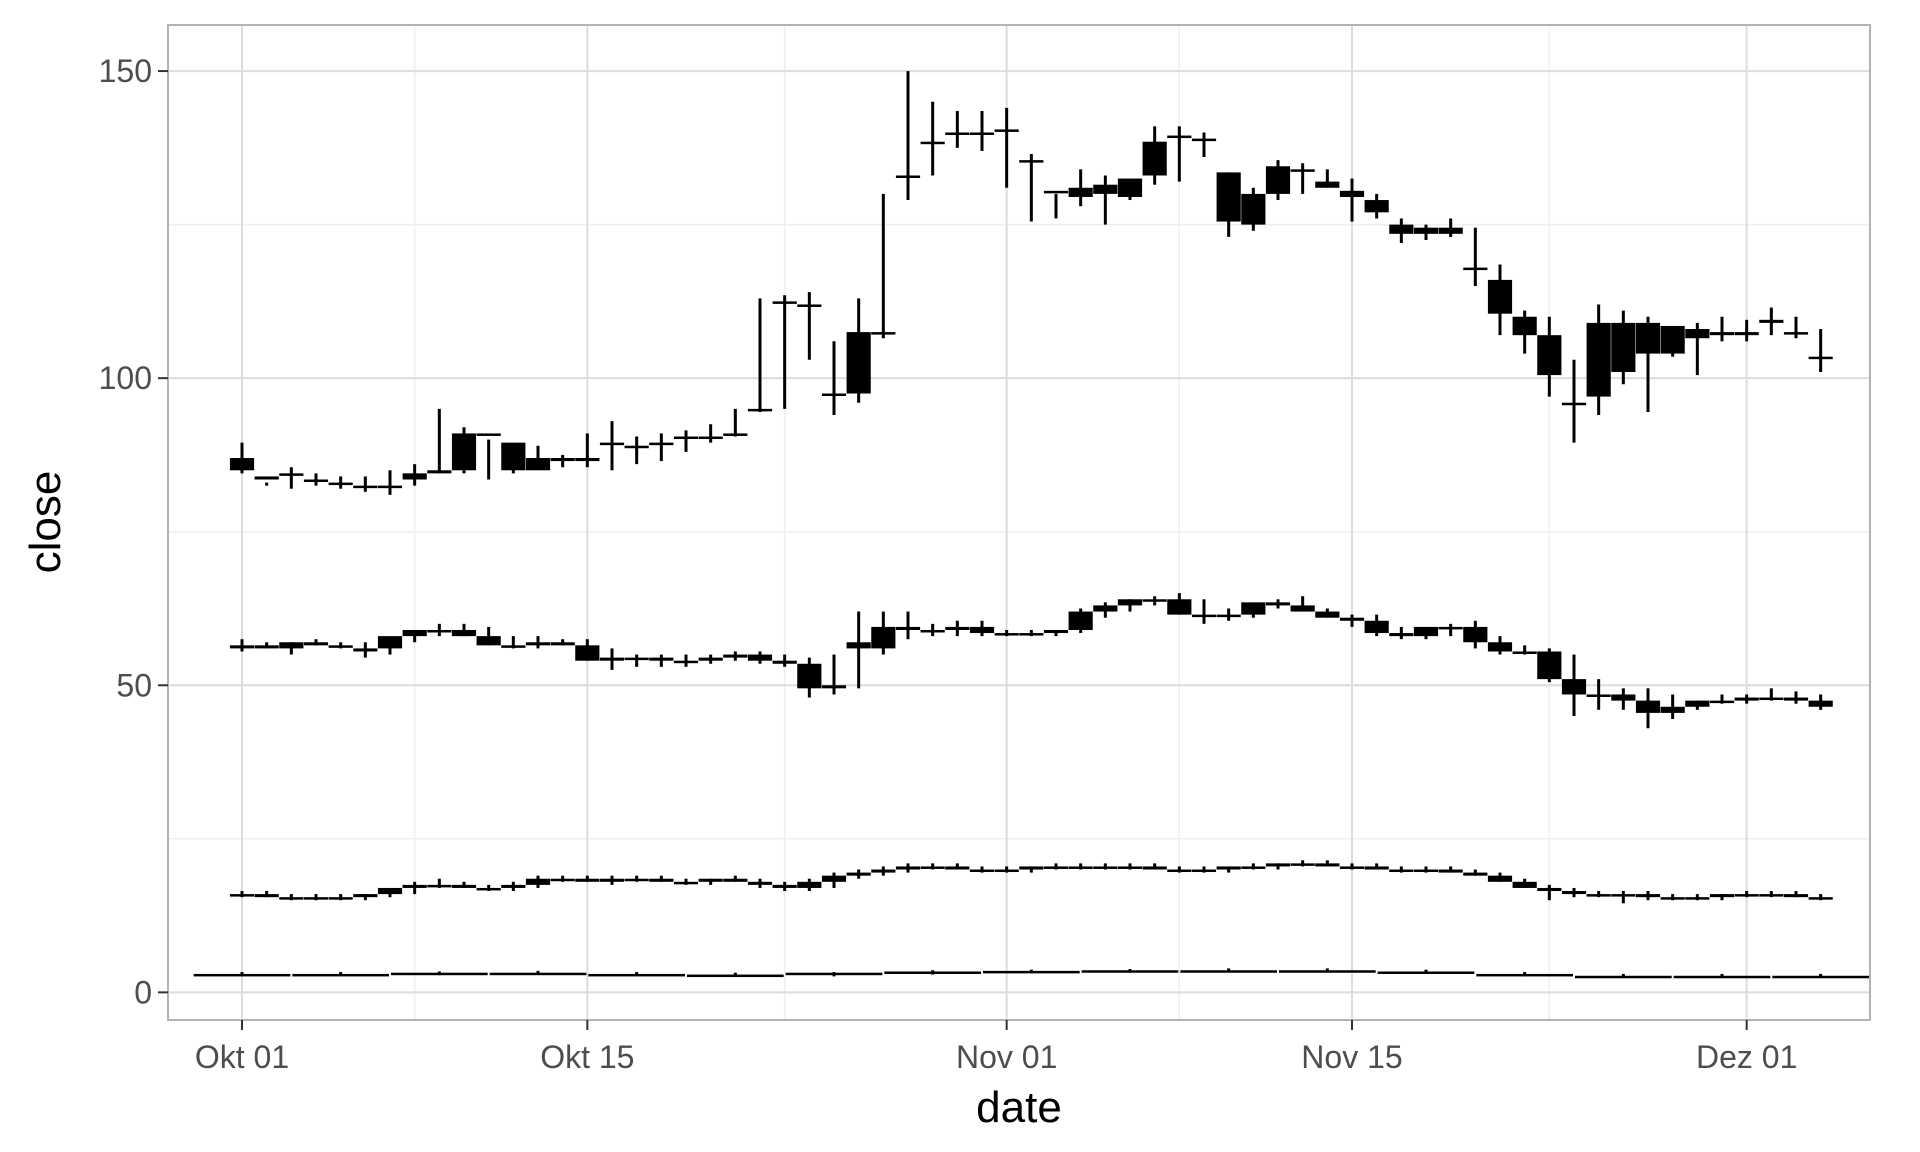 The image size is (1920, 1152). What do you see at coordinates (1006, 1057) in the screenshot?
I see `x-tick-label: Nov 01` at bounding box center [1006, 1057].